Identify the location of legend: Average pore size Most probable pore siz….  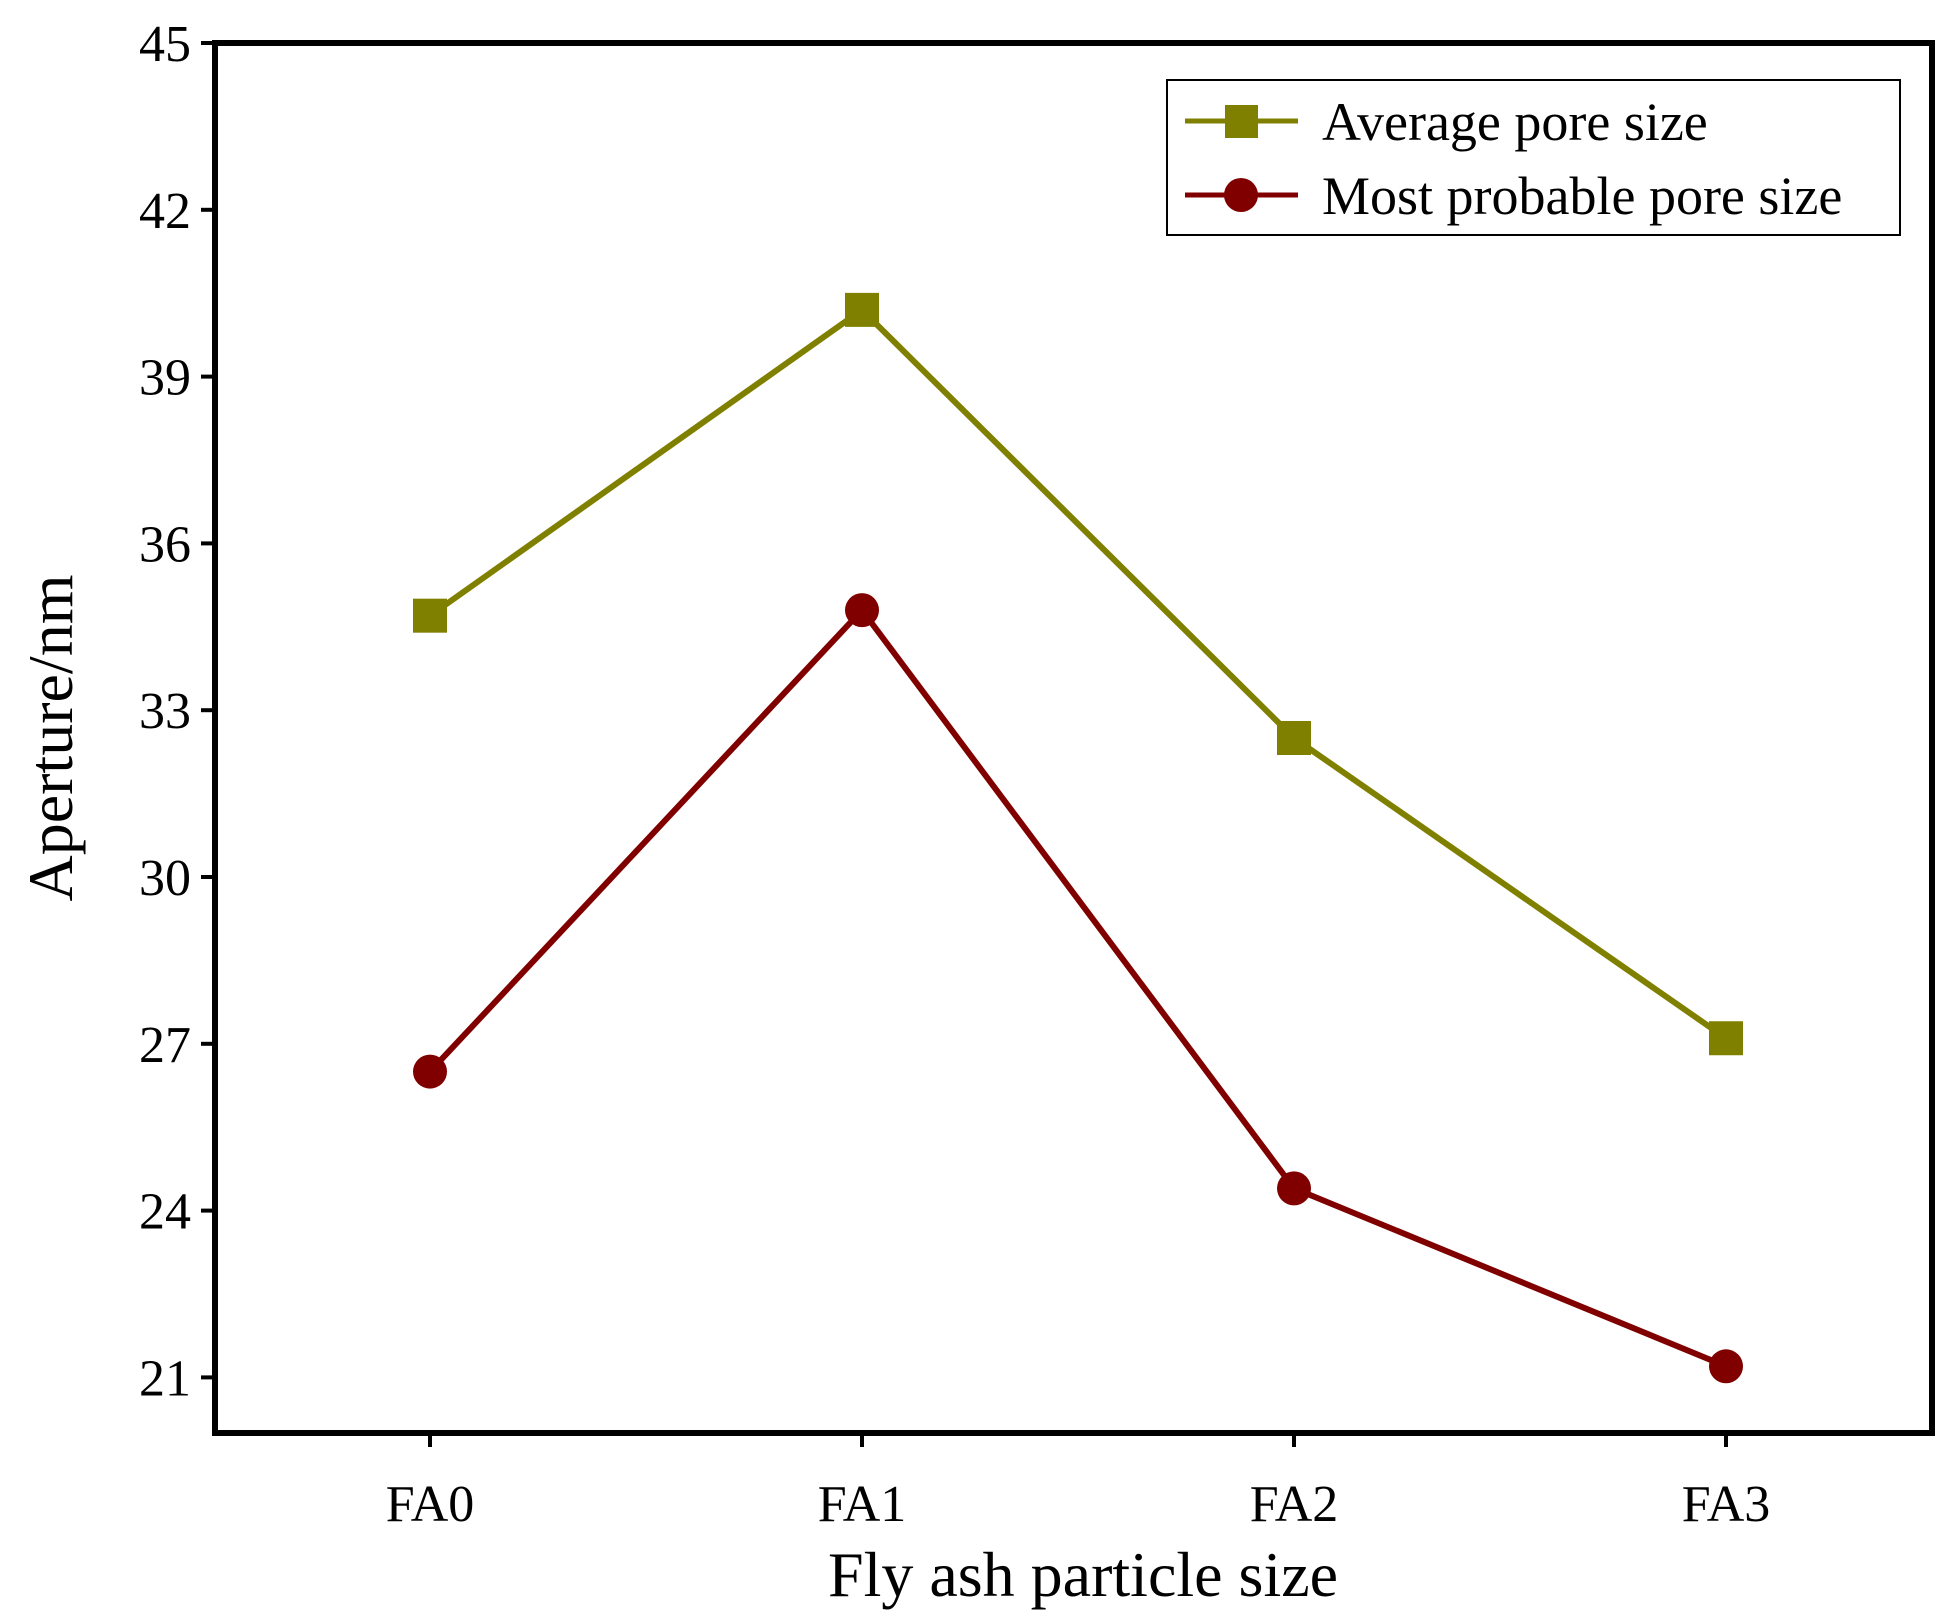
(1533, 157).